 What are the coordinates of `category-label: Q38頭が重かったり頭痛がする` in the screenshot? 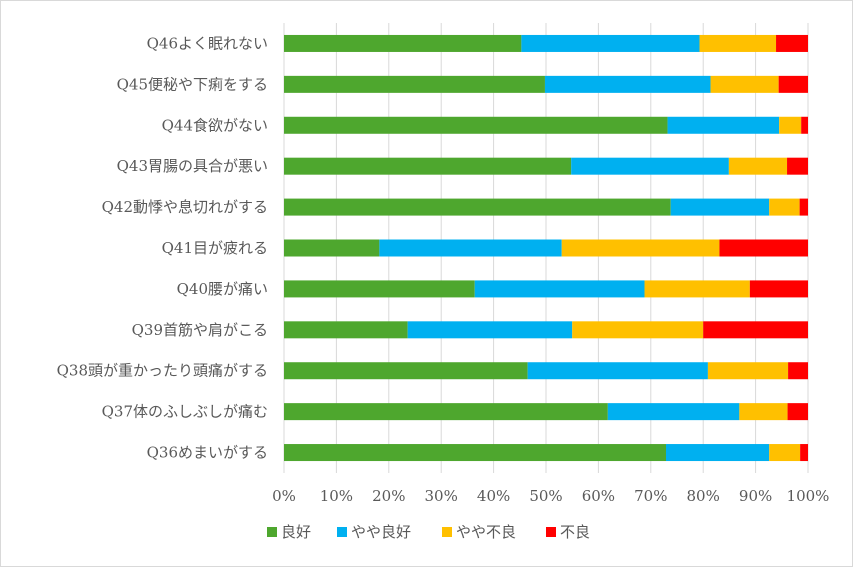 It's located at (162, 371).